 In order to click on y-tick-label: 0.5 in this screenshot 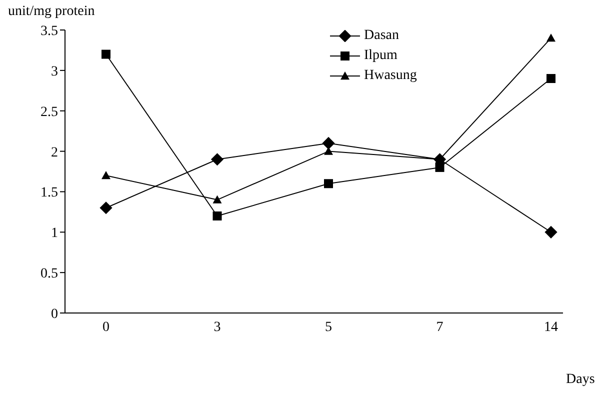, I will do `click(49, 274)`.